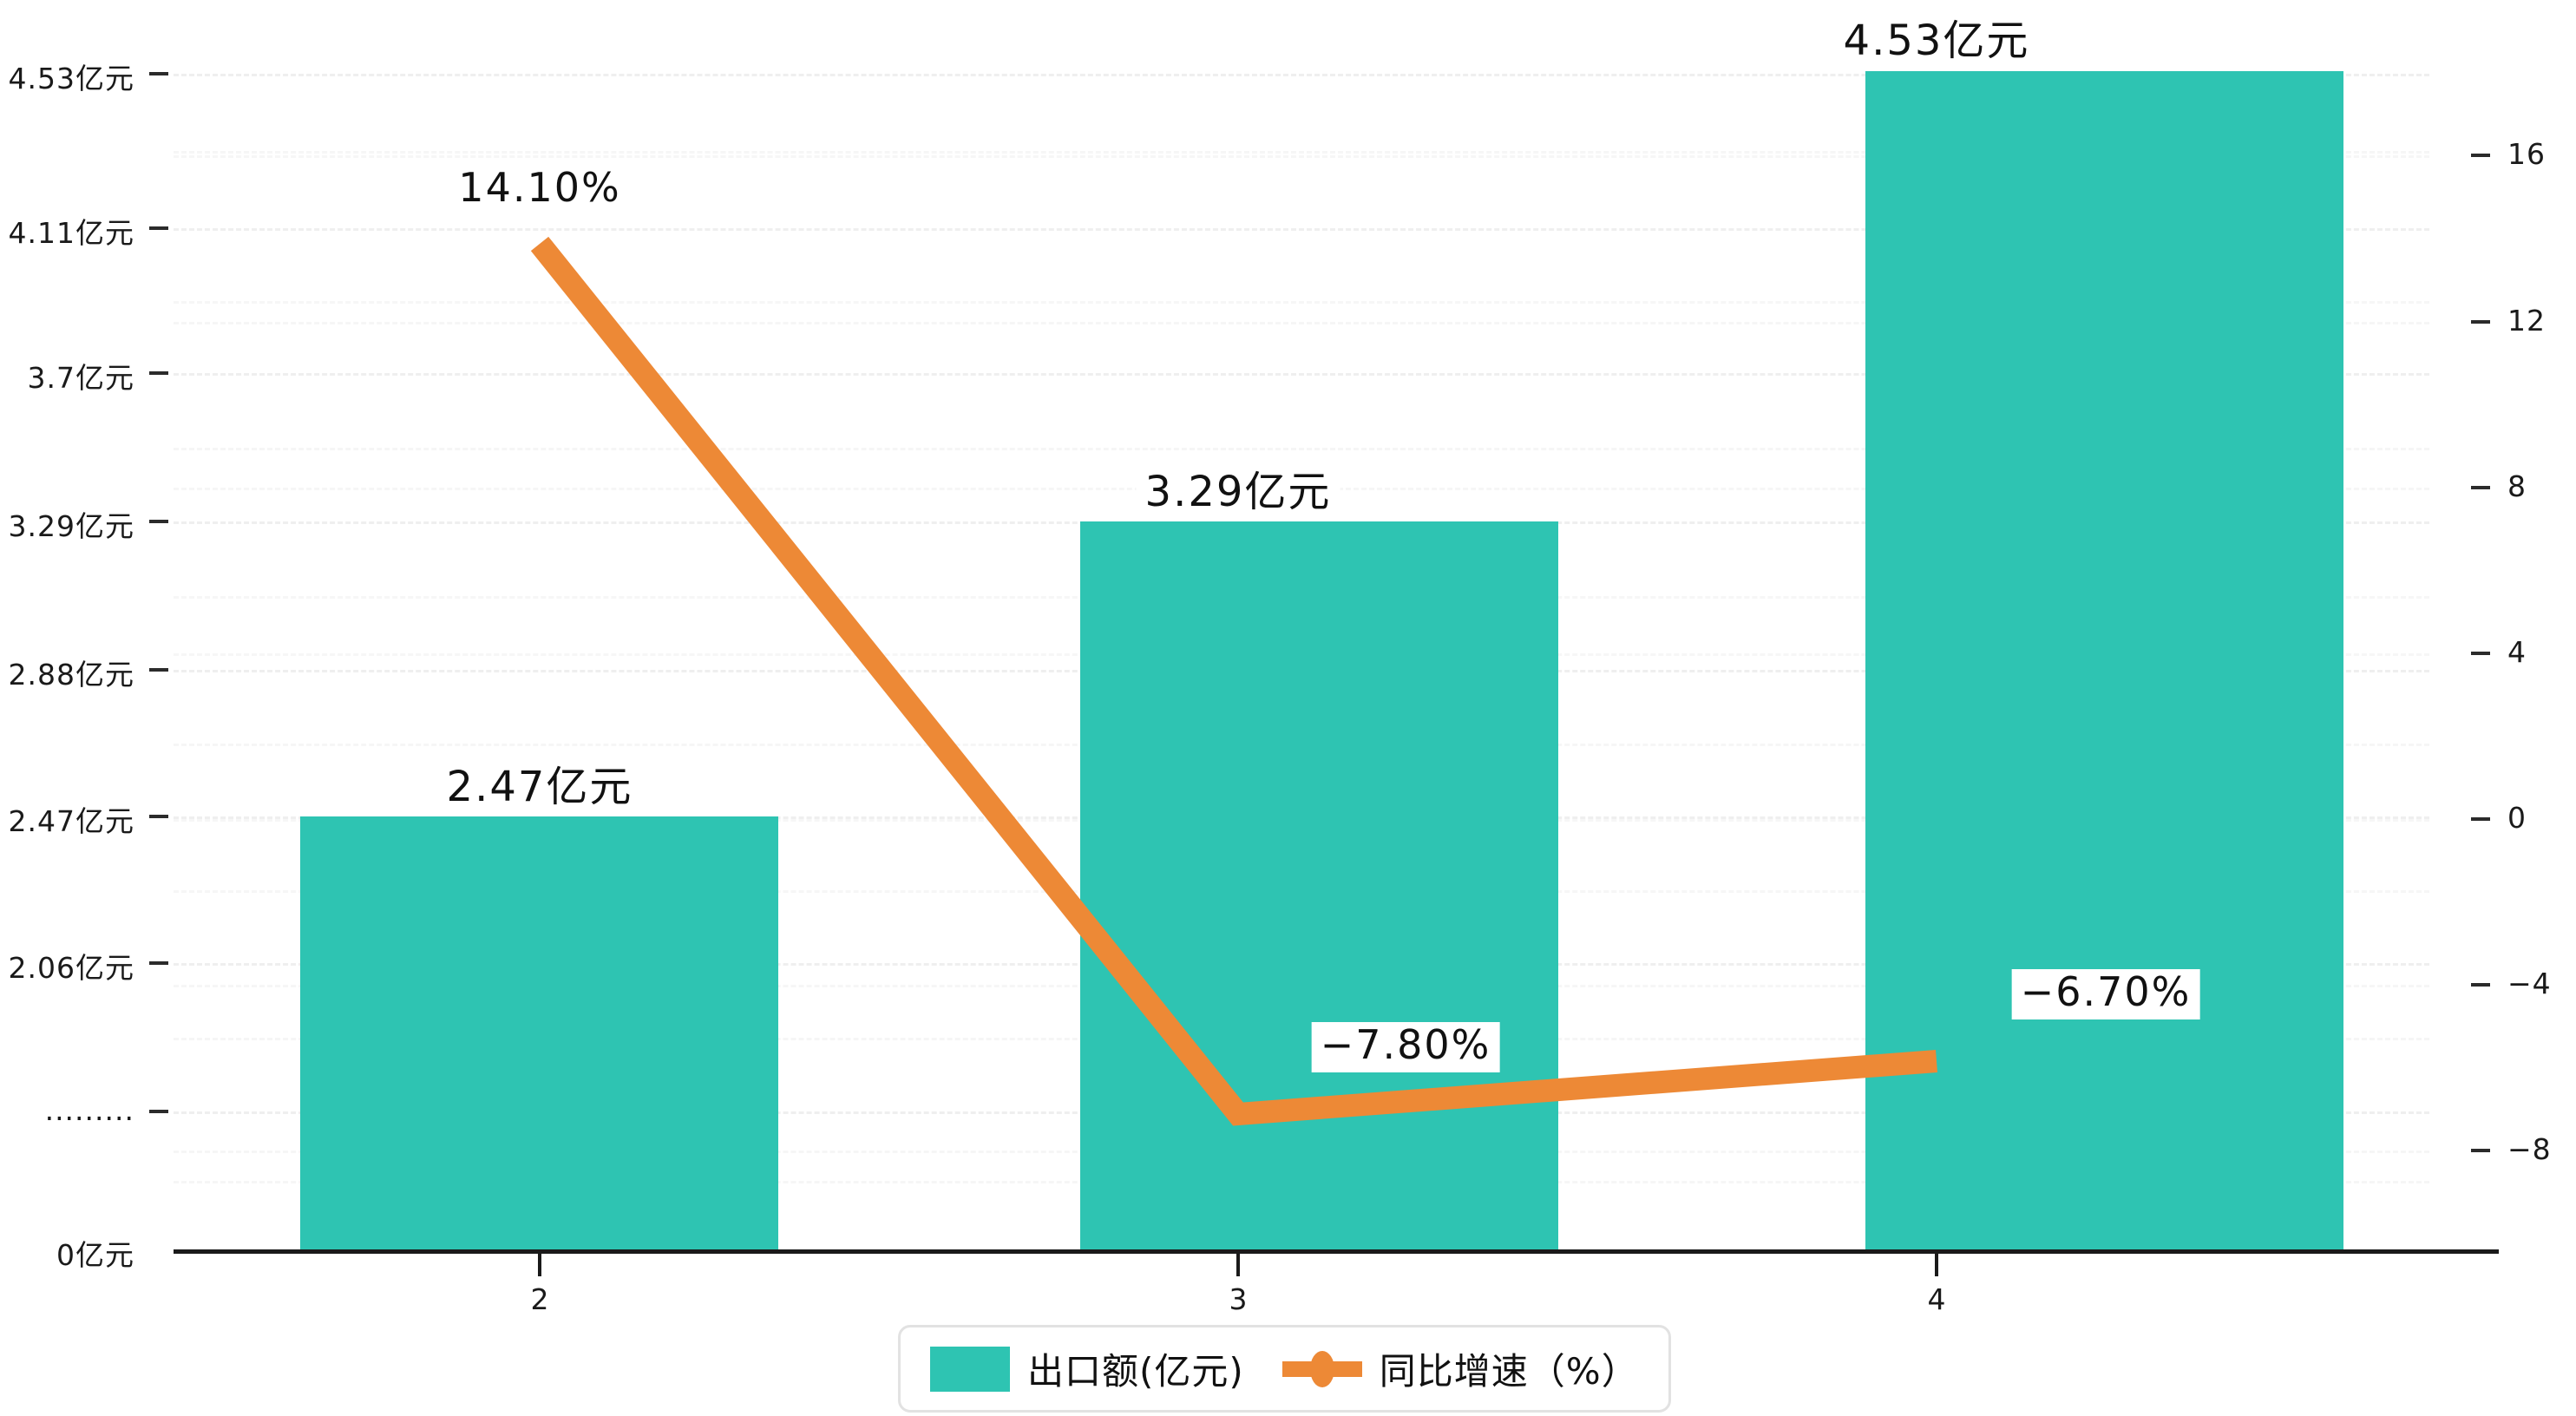 This screenshot has width=2576, height=1416. Describe the element at coordinates (80, 378) in the screenshot. I see `y-axis-left-label: 3.7亿元` at that location.